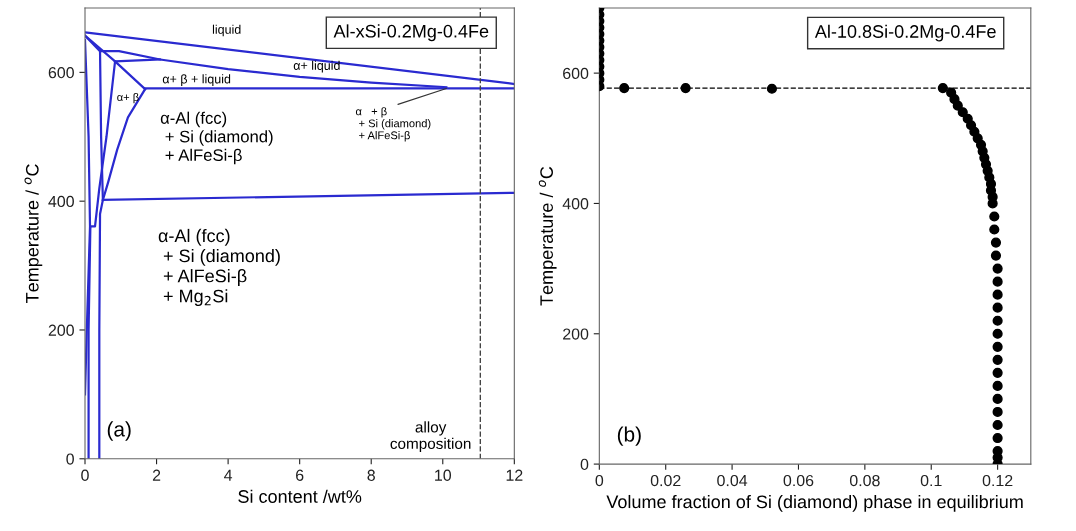  I want to click on annotation: α+ liquid, so click(316, 66).